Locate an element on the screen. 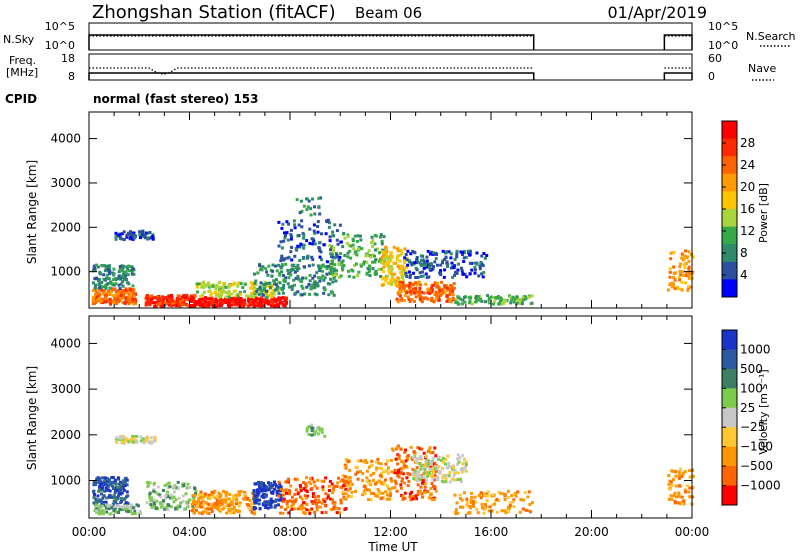 The image size is (800, 554). vel-yaxis-label-2: 2000 is located at coordinates (65, 435).